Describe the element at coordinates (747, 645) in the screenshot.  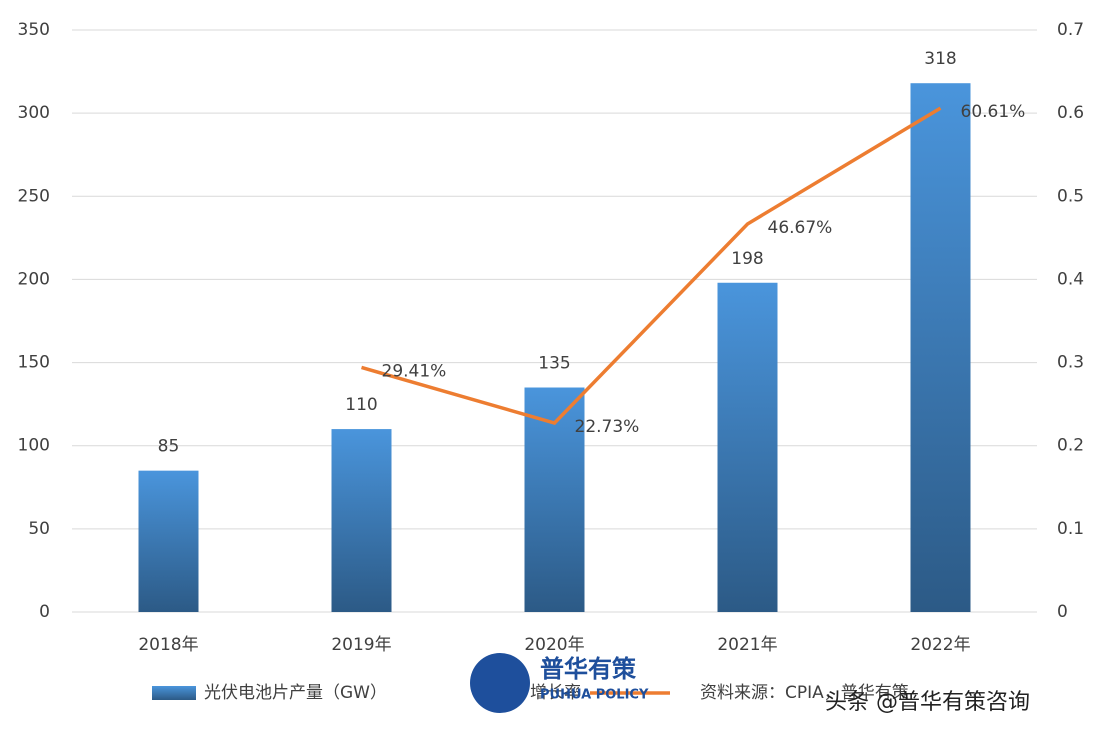
I see `x-tick-label: 2021年` at that location.